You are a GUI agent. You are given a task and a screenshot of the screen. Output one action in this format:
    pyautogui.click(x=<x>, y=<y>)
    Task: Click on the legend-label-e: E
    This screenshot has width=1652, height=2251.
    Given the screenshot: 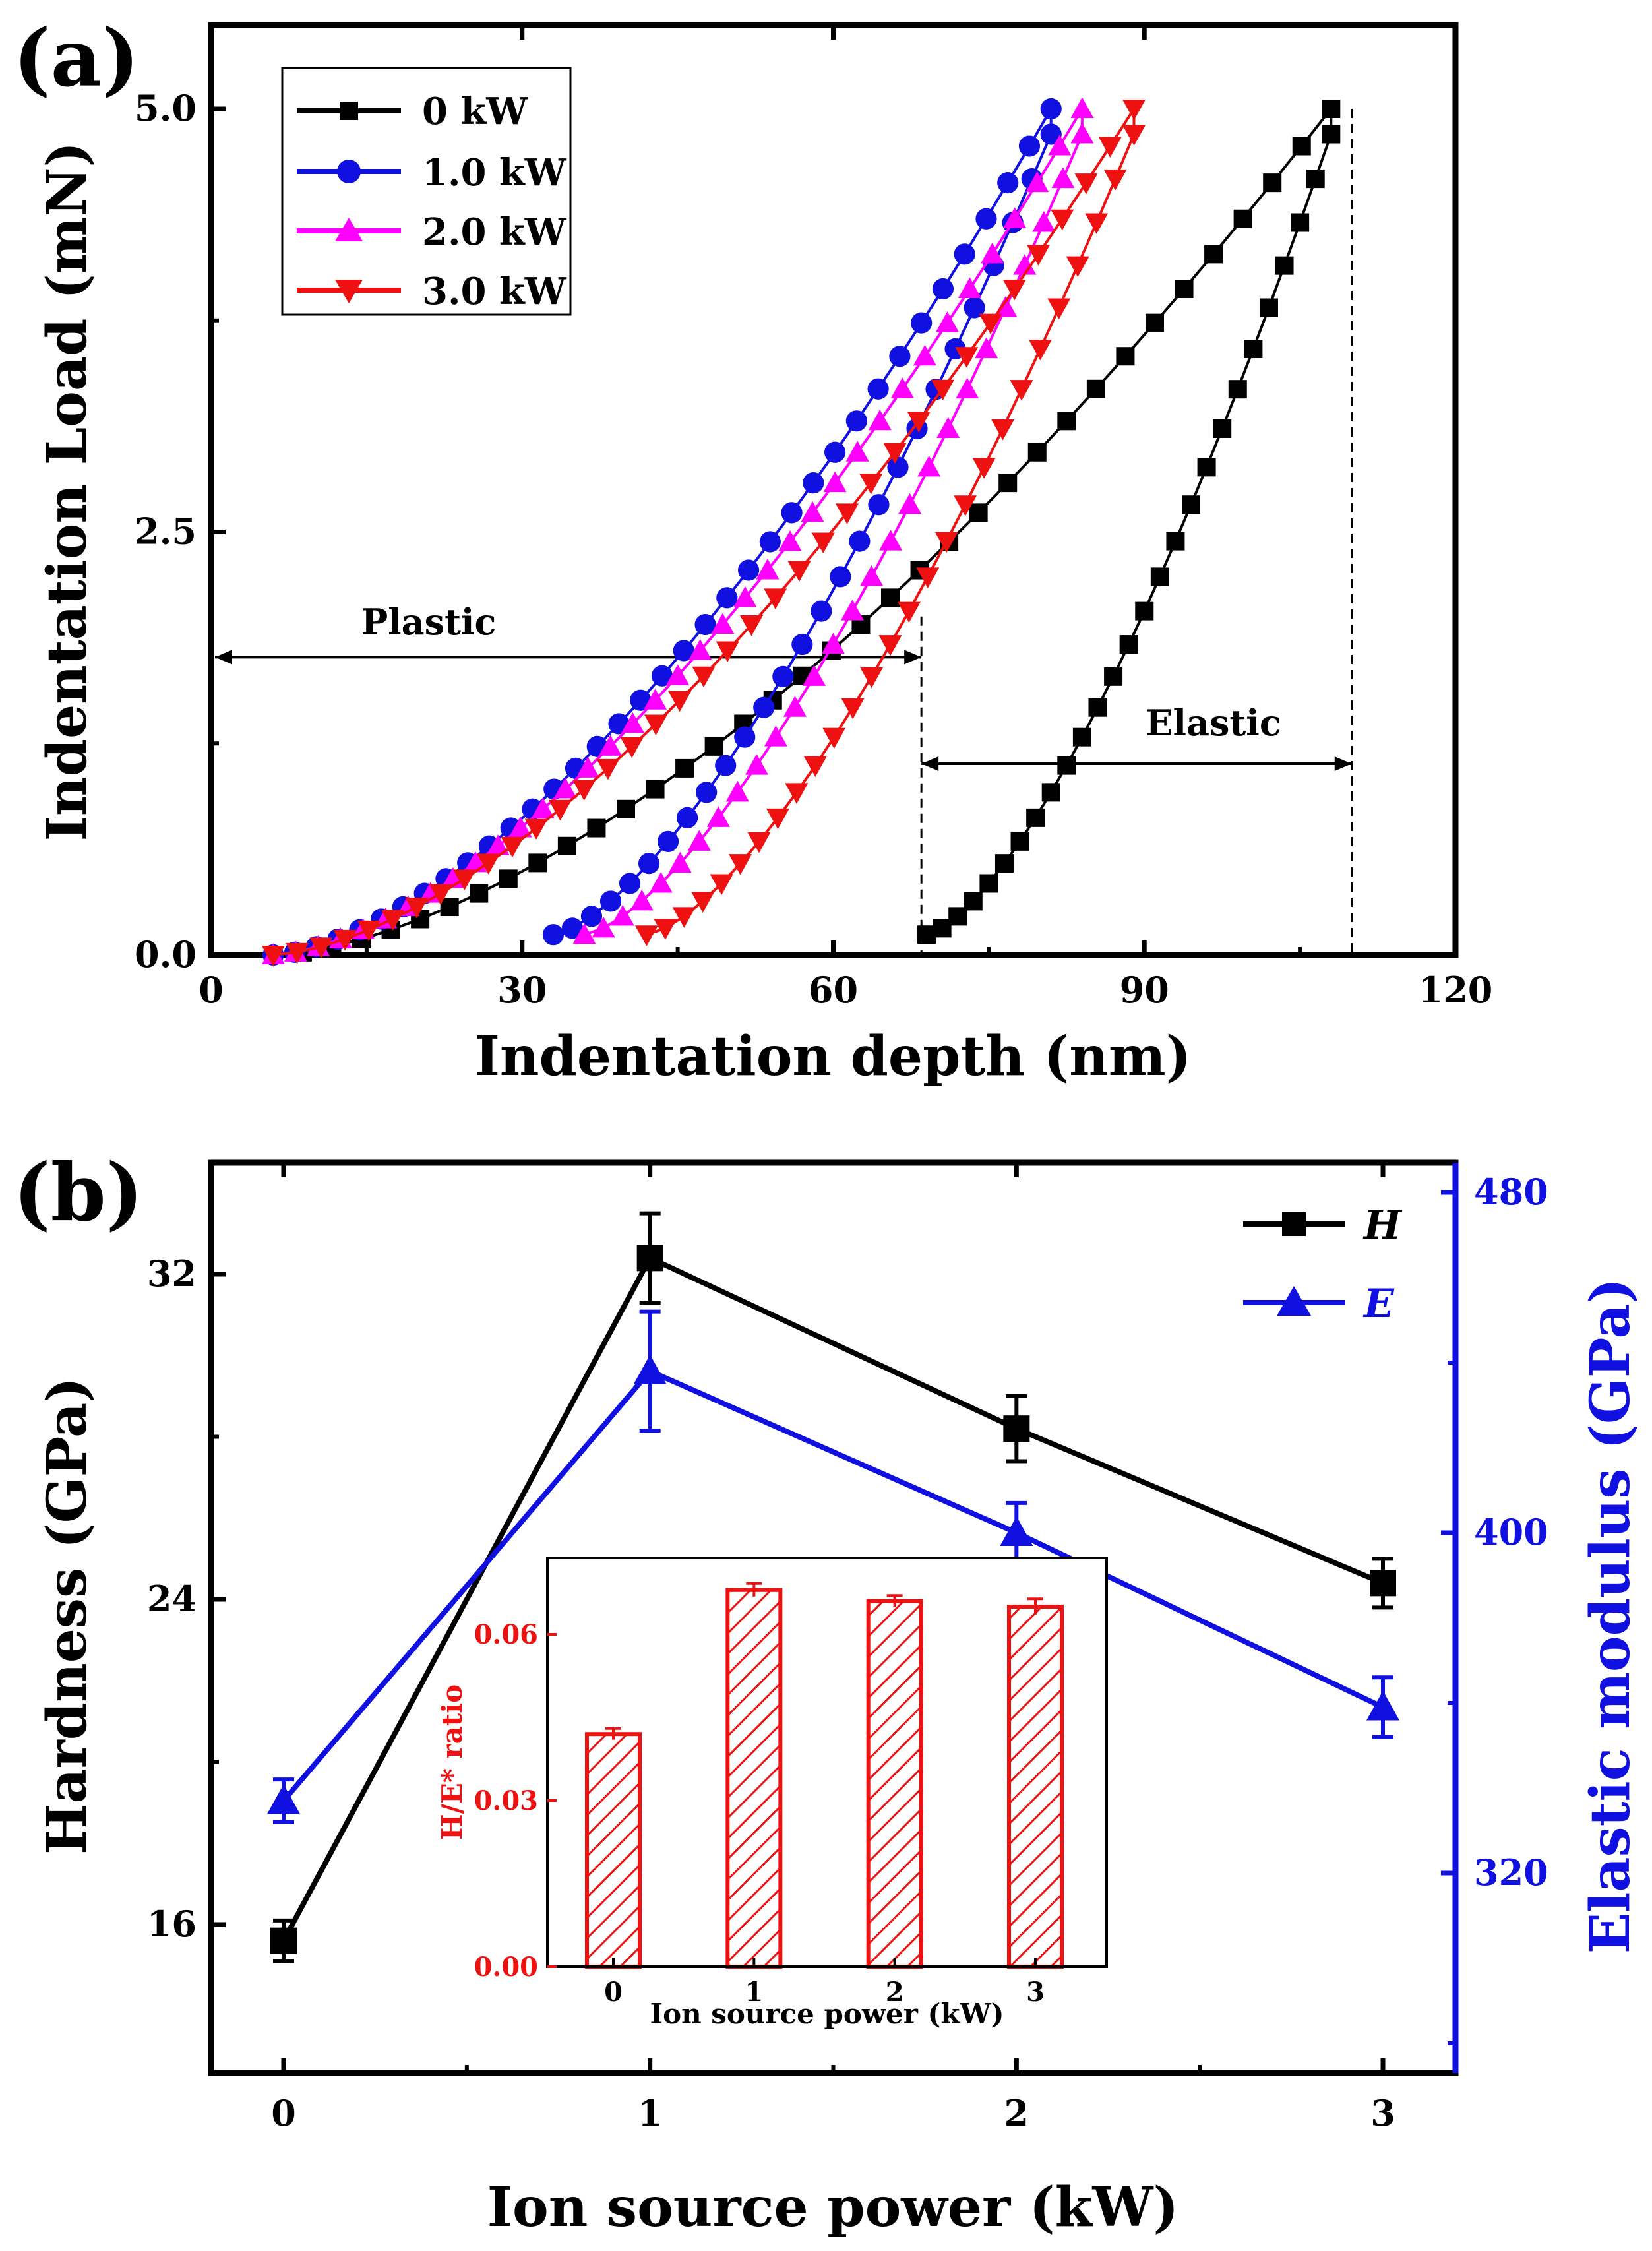 What is the action you would take?
    pyautogui.click(x=1378, y=1304)
    